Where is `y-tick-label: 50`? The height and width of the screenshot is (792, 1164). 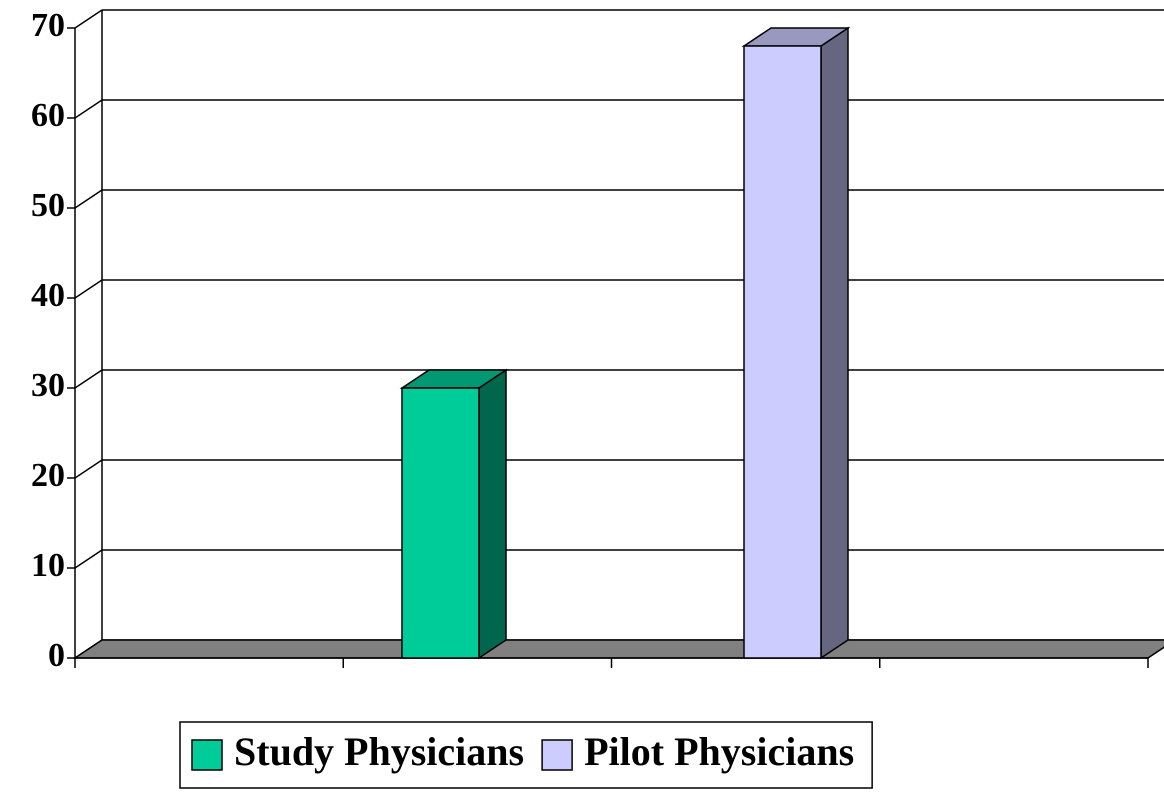 y-tick-label: 50 is located at coordinates (48, 205).